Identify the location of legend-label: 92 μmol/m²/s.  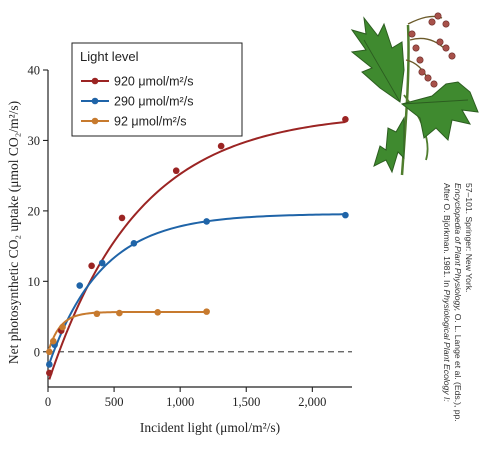
(150, 122).